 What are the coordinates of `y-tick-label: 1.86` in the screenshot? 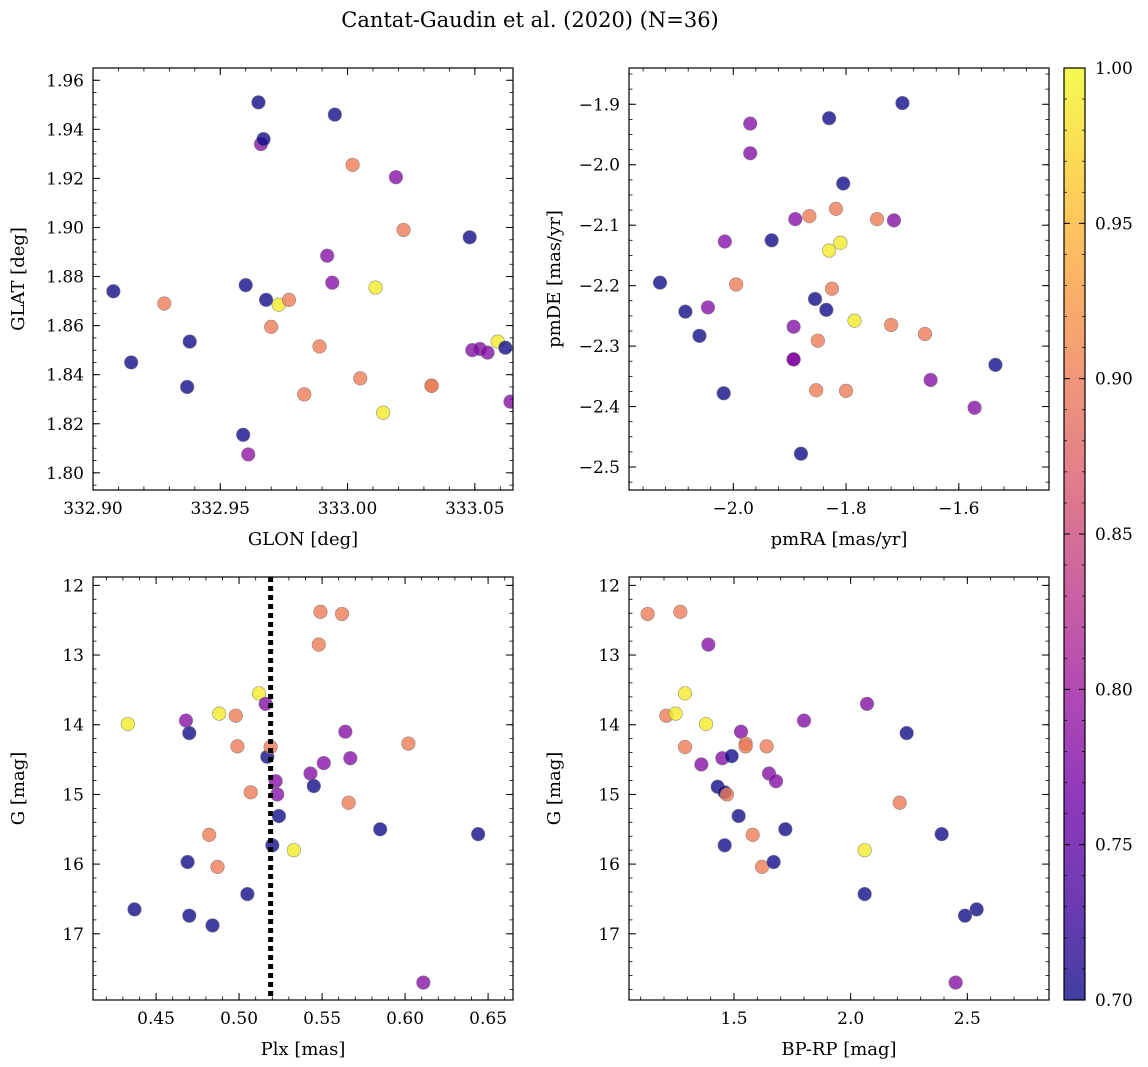 It's located at (65, 327).